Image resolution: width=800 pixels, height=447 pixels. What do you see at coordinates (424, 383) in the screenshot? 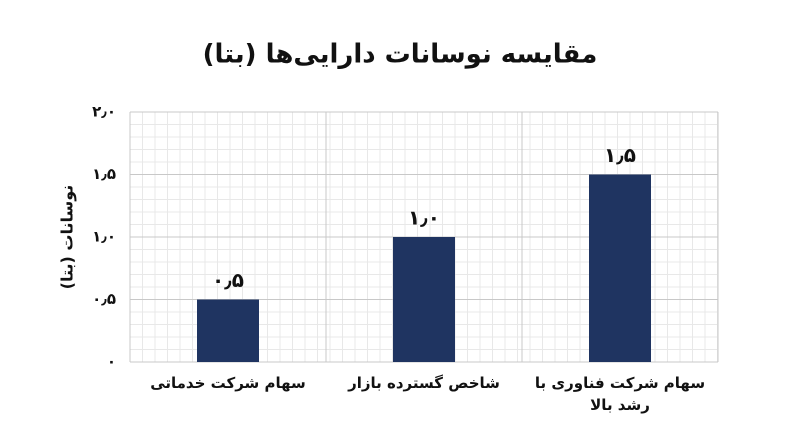
I see `x-tick-label: شاخص گسترده بازار` at bounding box center [424, 383].